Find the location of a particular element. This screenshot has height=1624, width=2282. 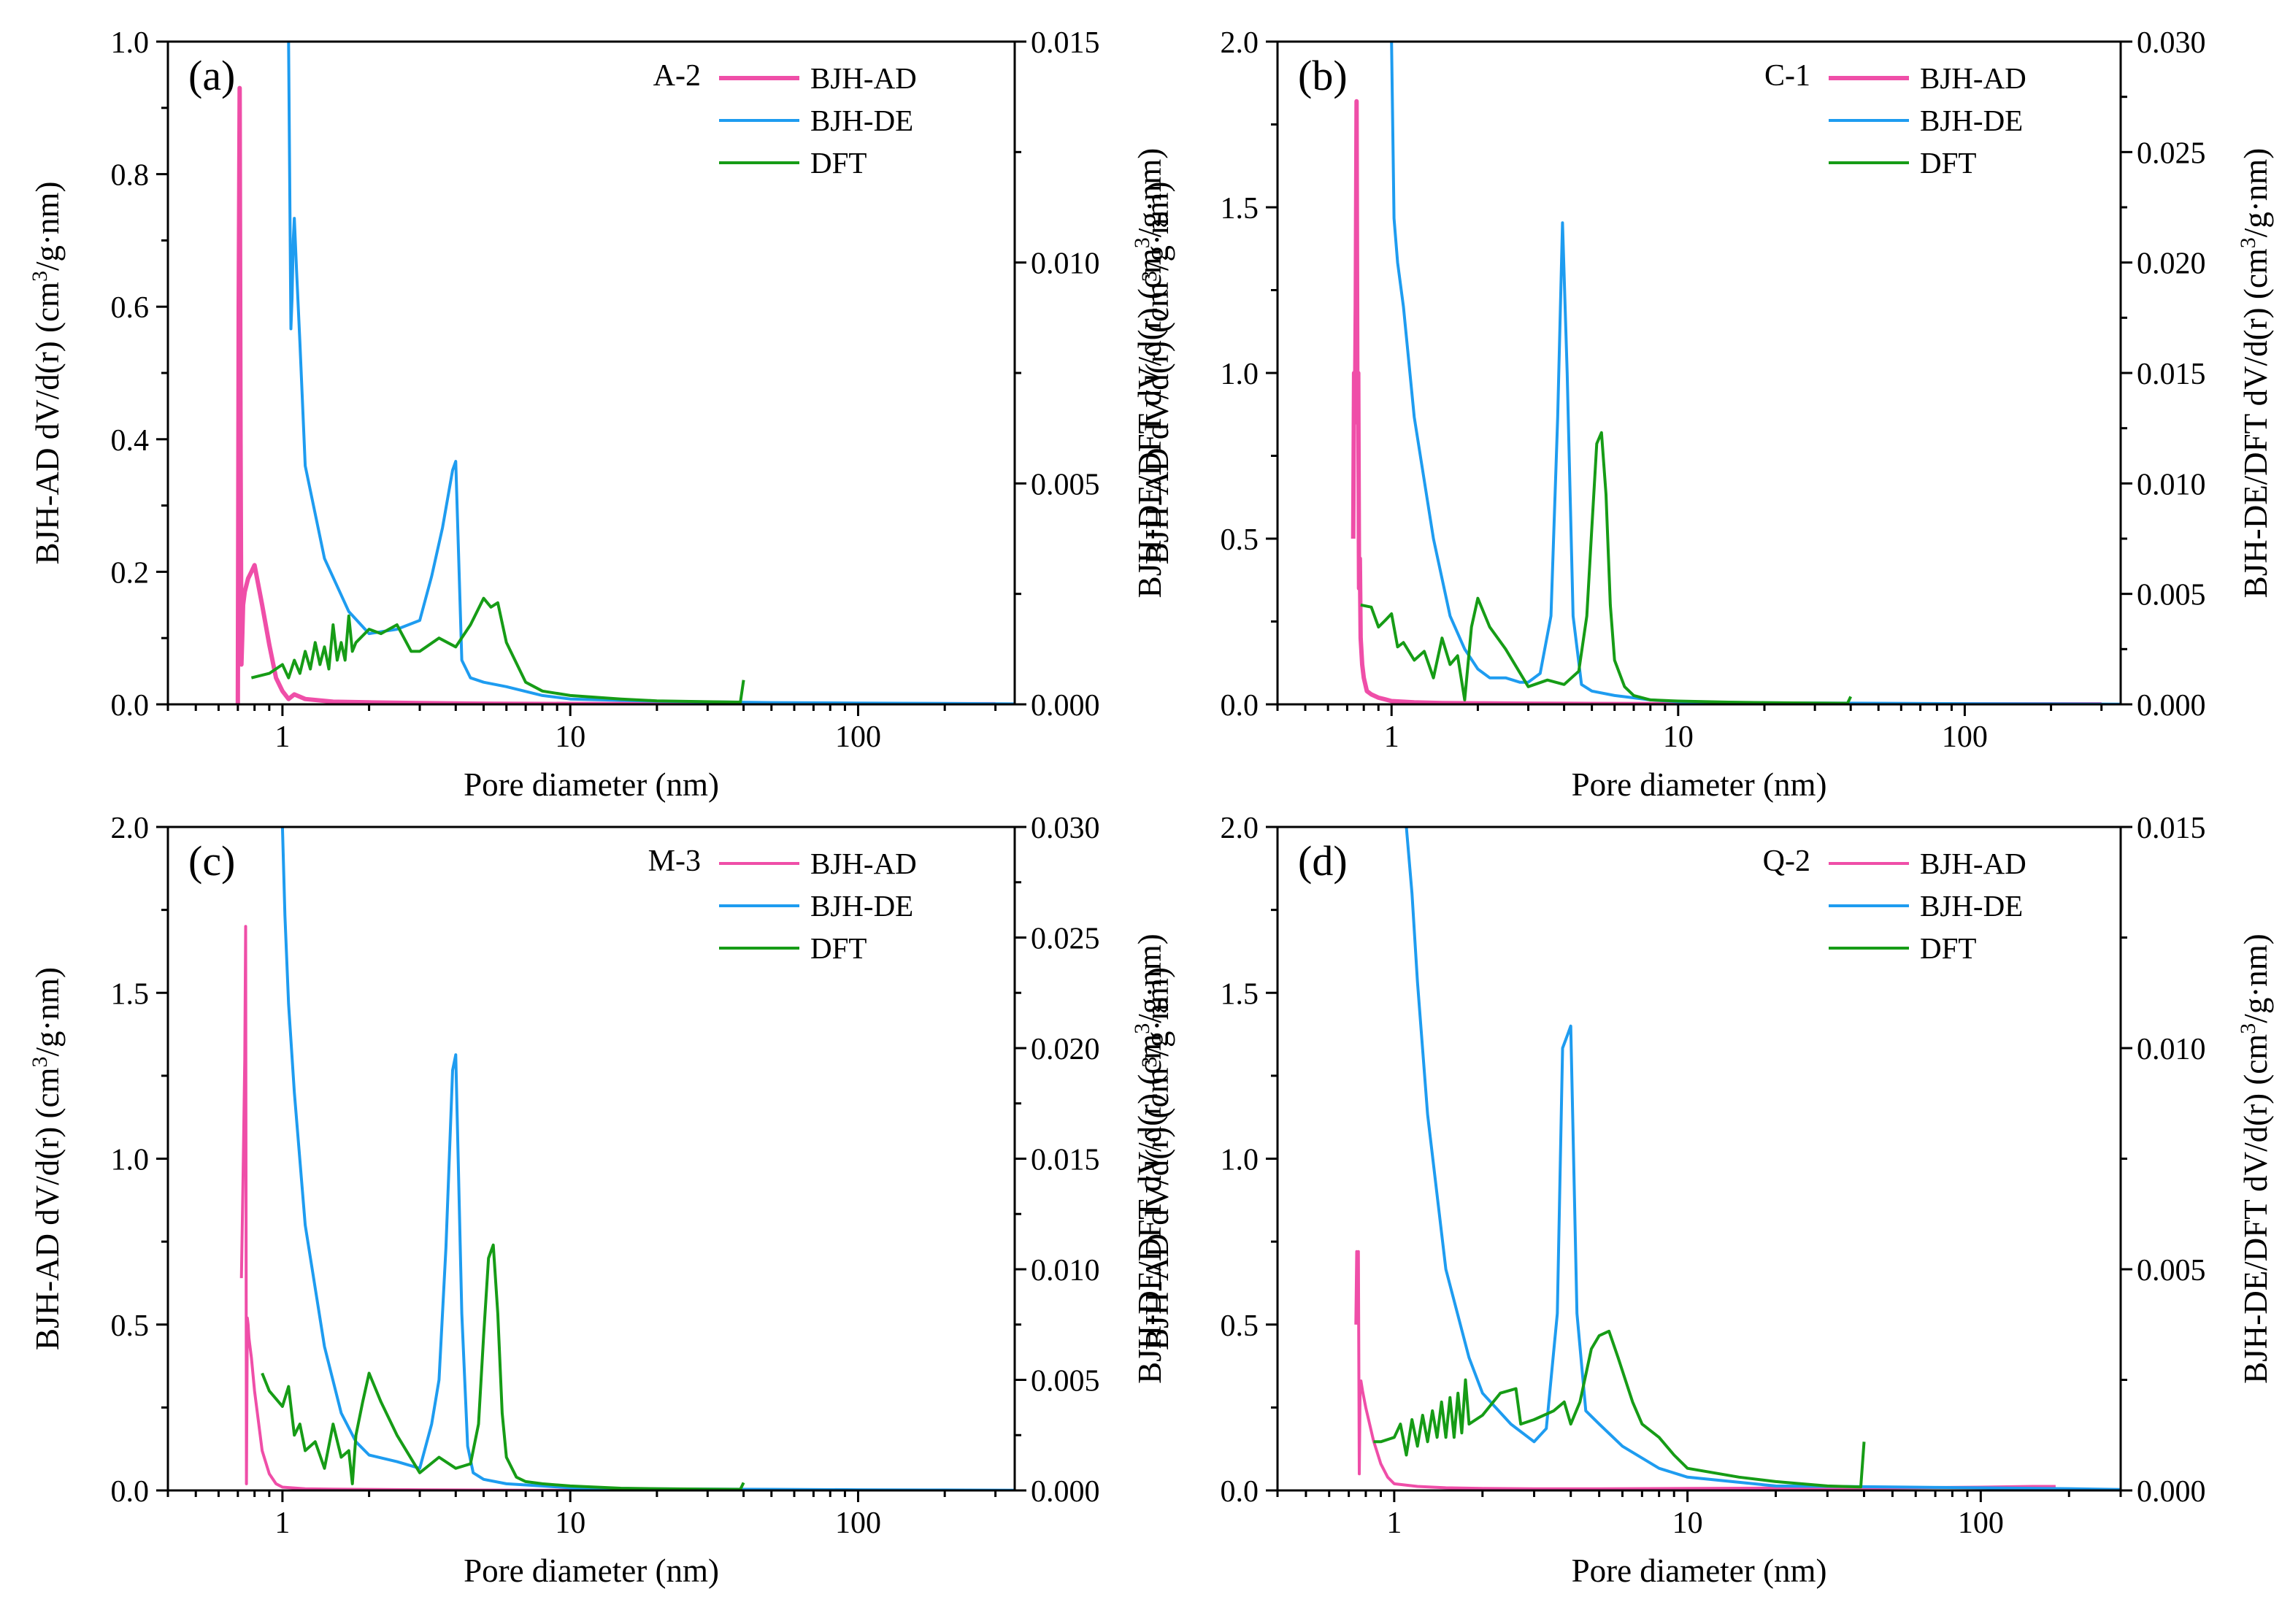

sample-label: A-2 is located at coordinates (677, 76).